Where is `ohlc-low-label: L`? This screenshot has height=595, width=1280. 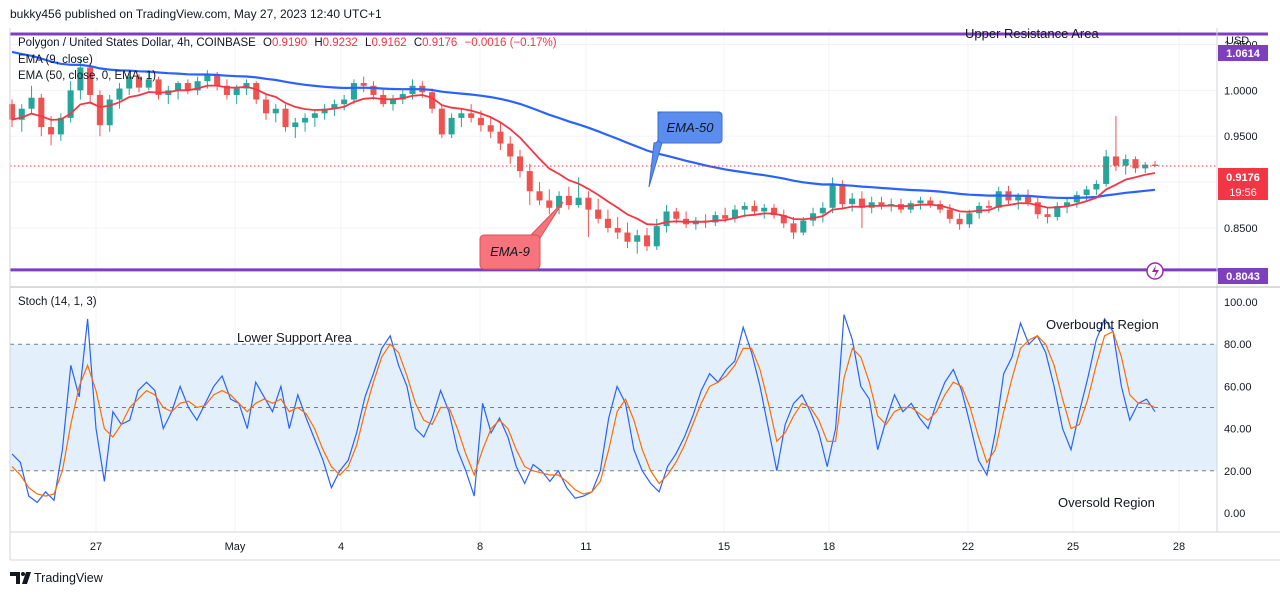 ohlc-low-label: L is located at coordinates (368, 43).